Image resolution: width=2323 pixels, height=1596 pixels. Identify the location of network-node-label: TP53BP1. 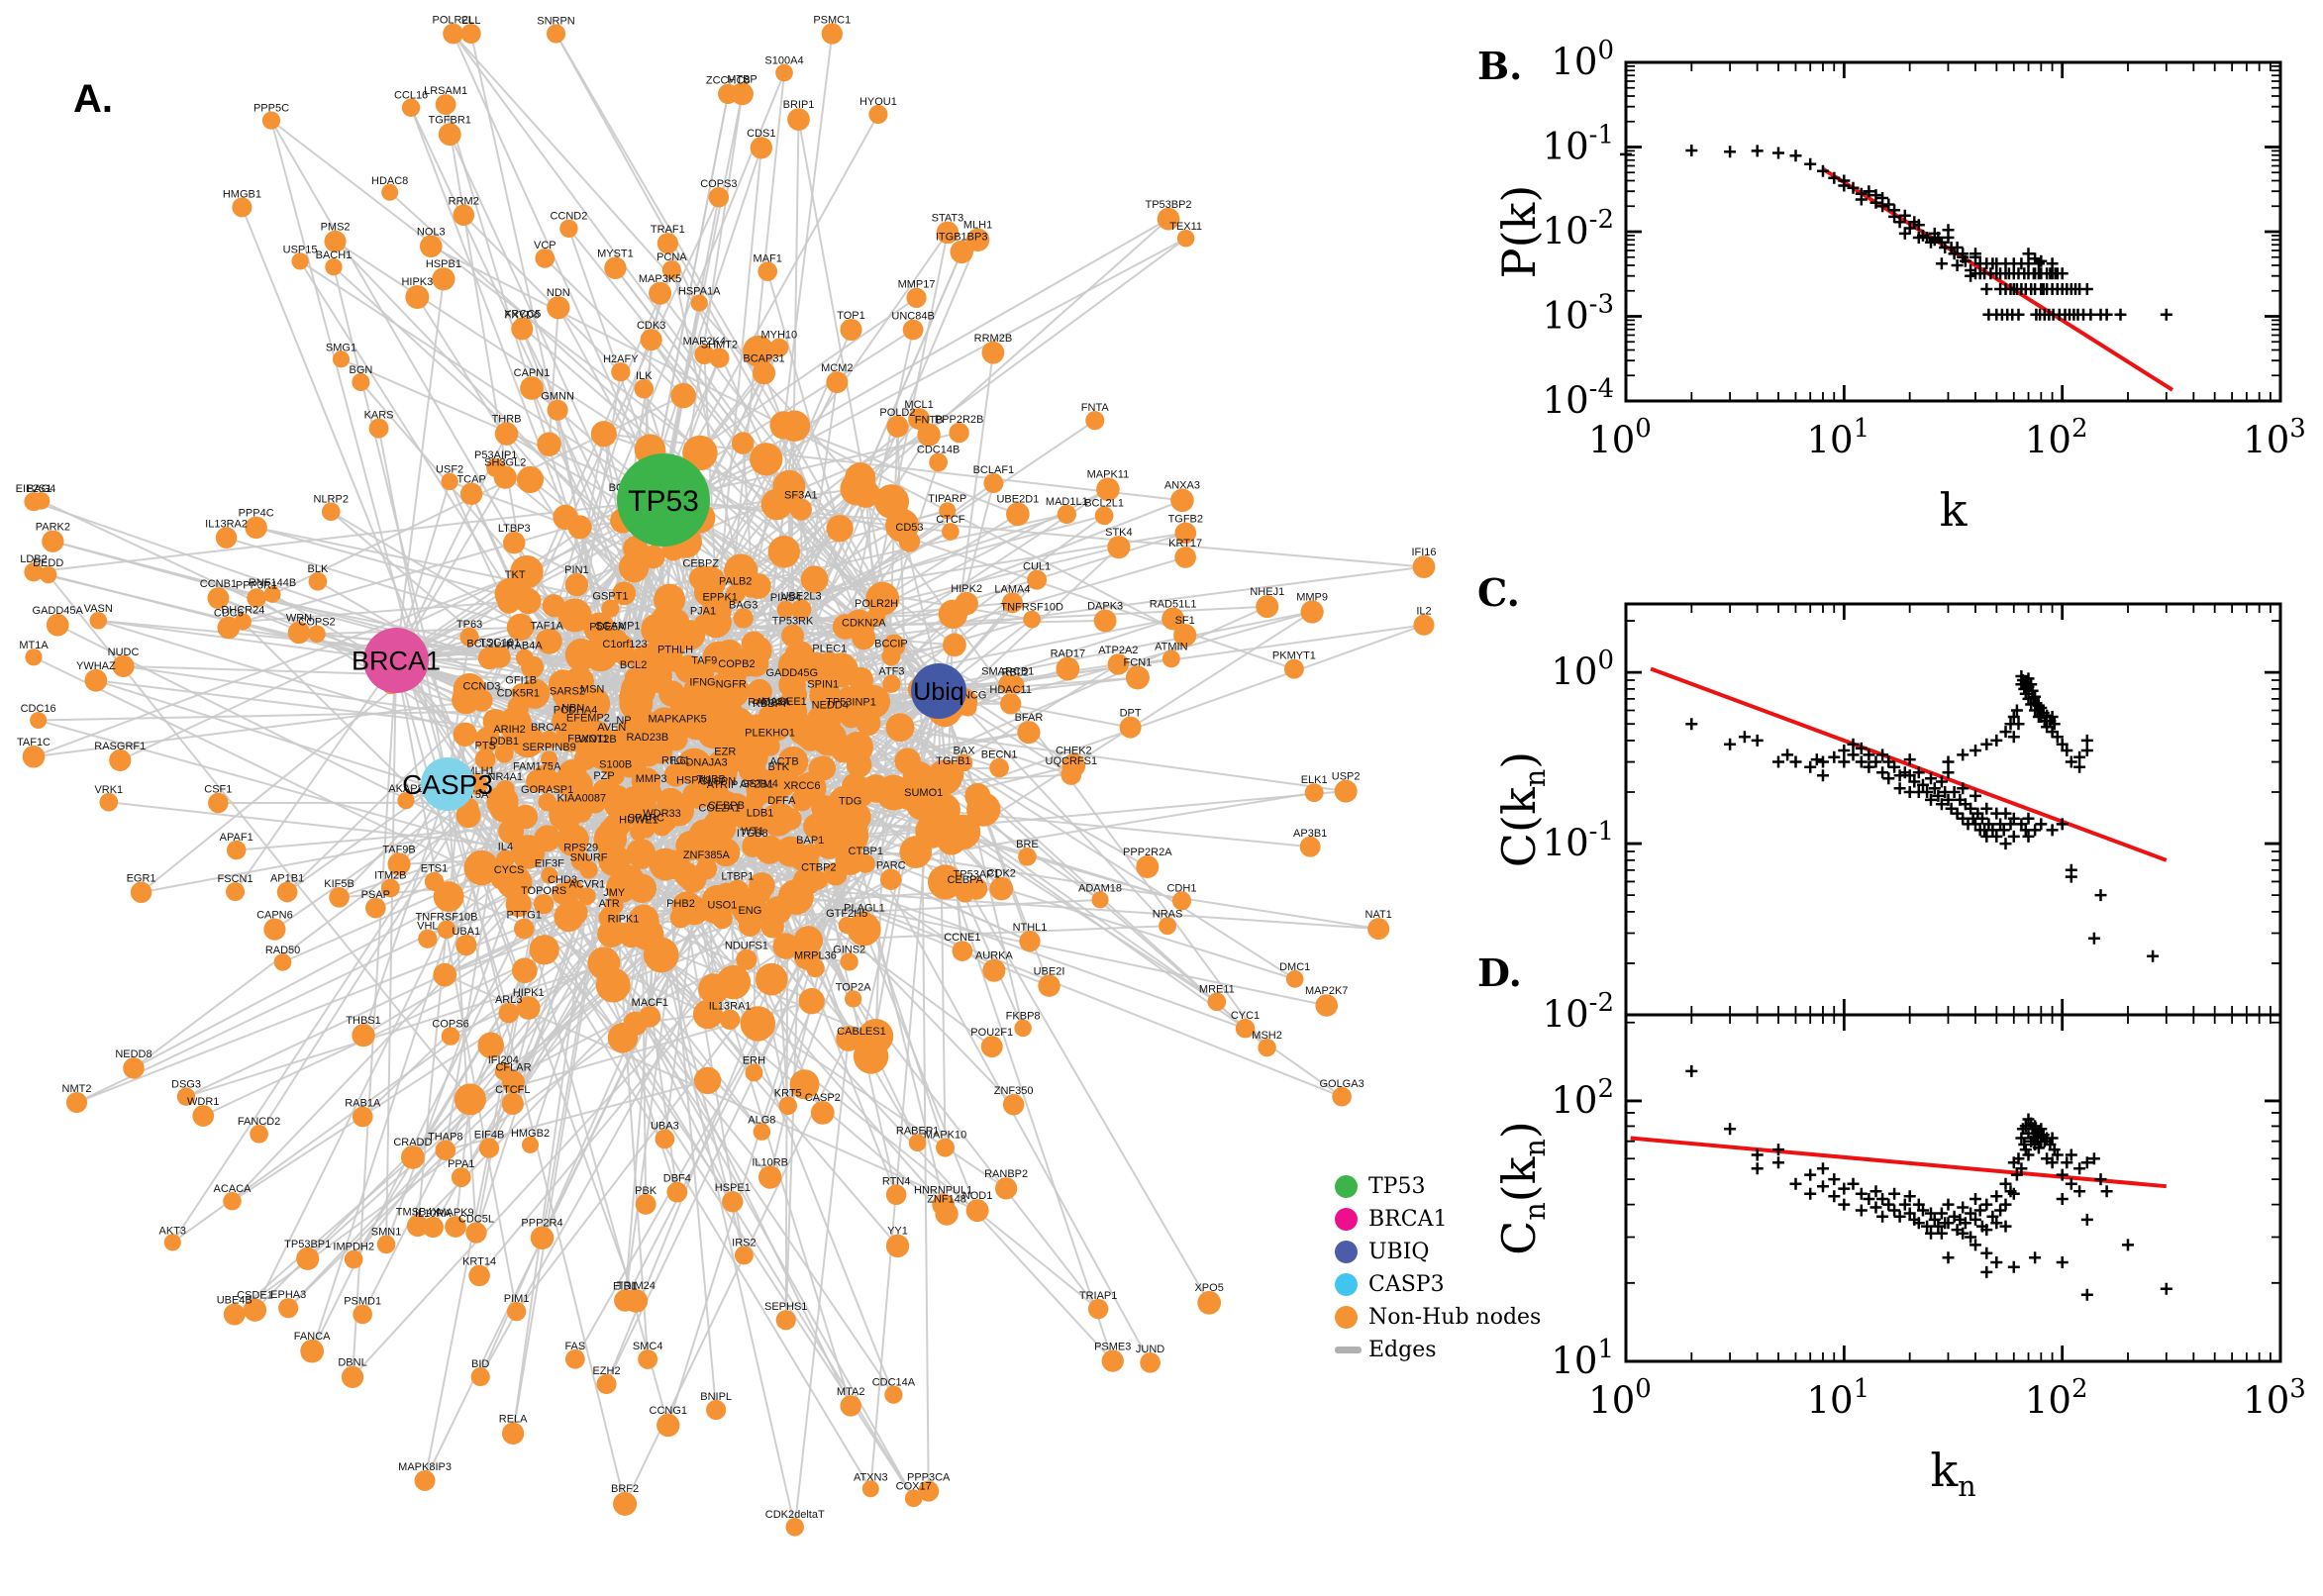
(308, 1244).